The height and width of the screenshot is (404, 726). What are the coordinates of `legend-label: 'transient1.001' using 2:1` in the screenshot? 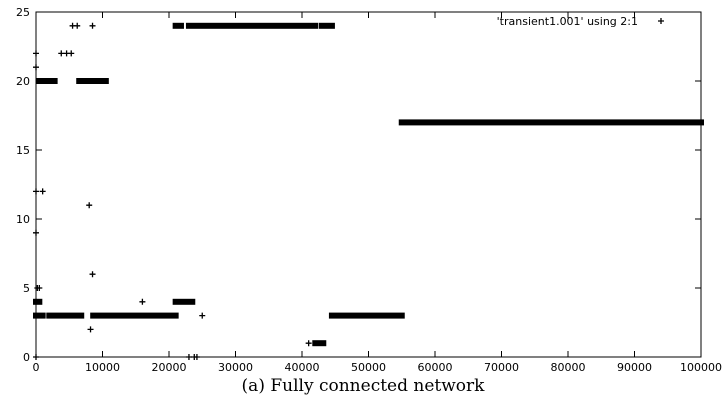 It's located at (567, 21).